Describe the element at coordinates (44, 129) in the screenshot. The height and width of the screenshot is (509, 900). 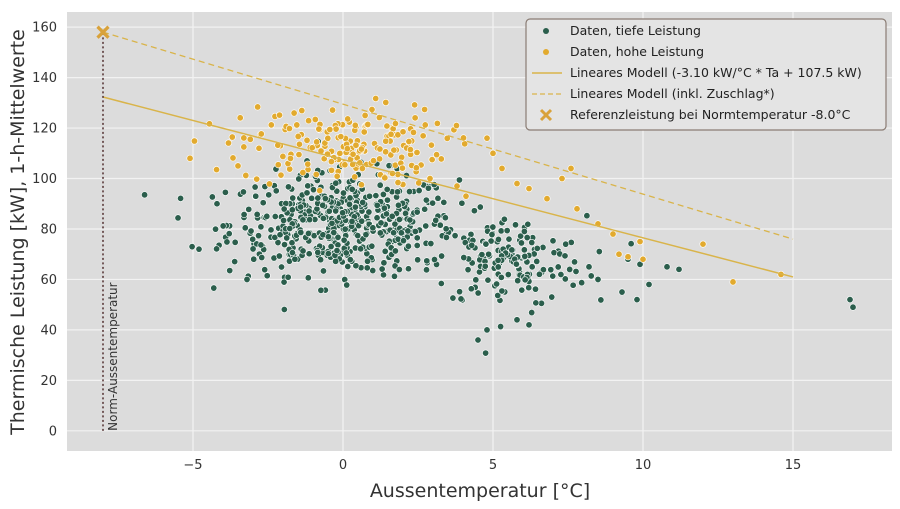
I see `y-tick-label: 120` at that location.